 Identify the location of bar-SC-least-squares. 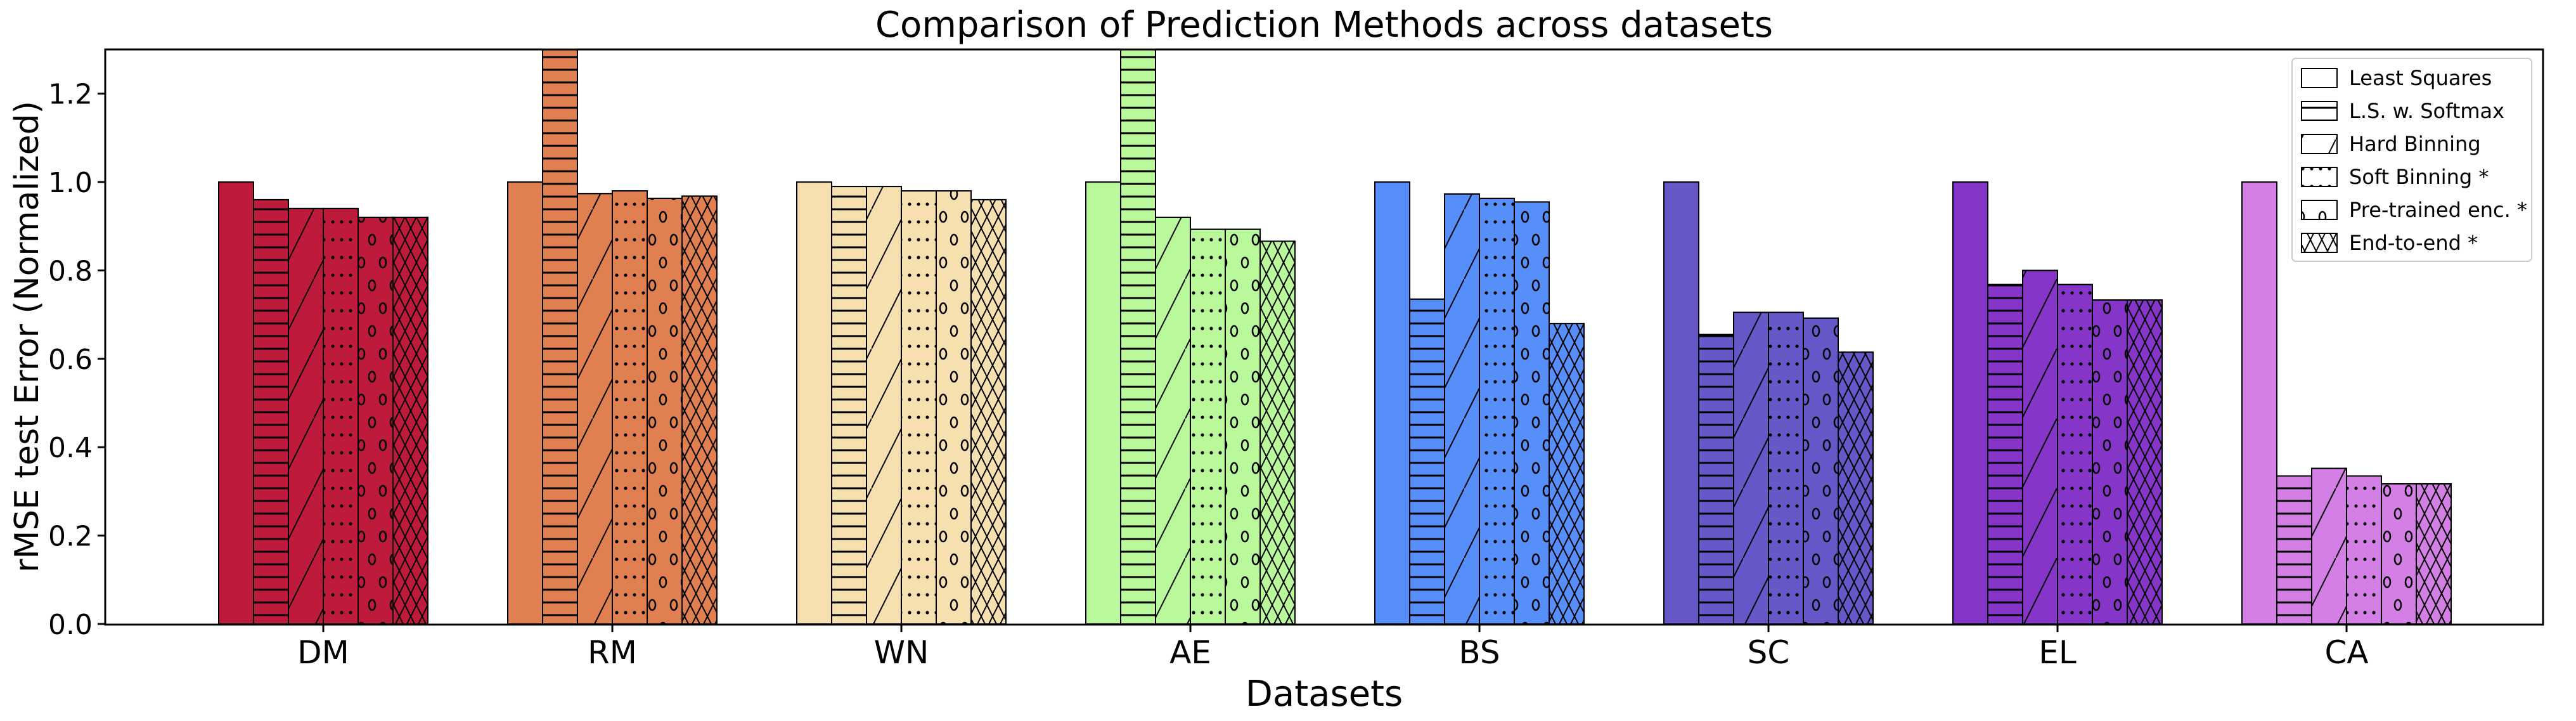
(1681, 403).